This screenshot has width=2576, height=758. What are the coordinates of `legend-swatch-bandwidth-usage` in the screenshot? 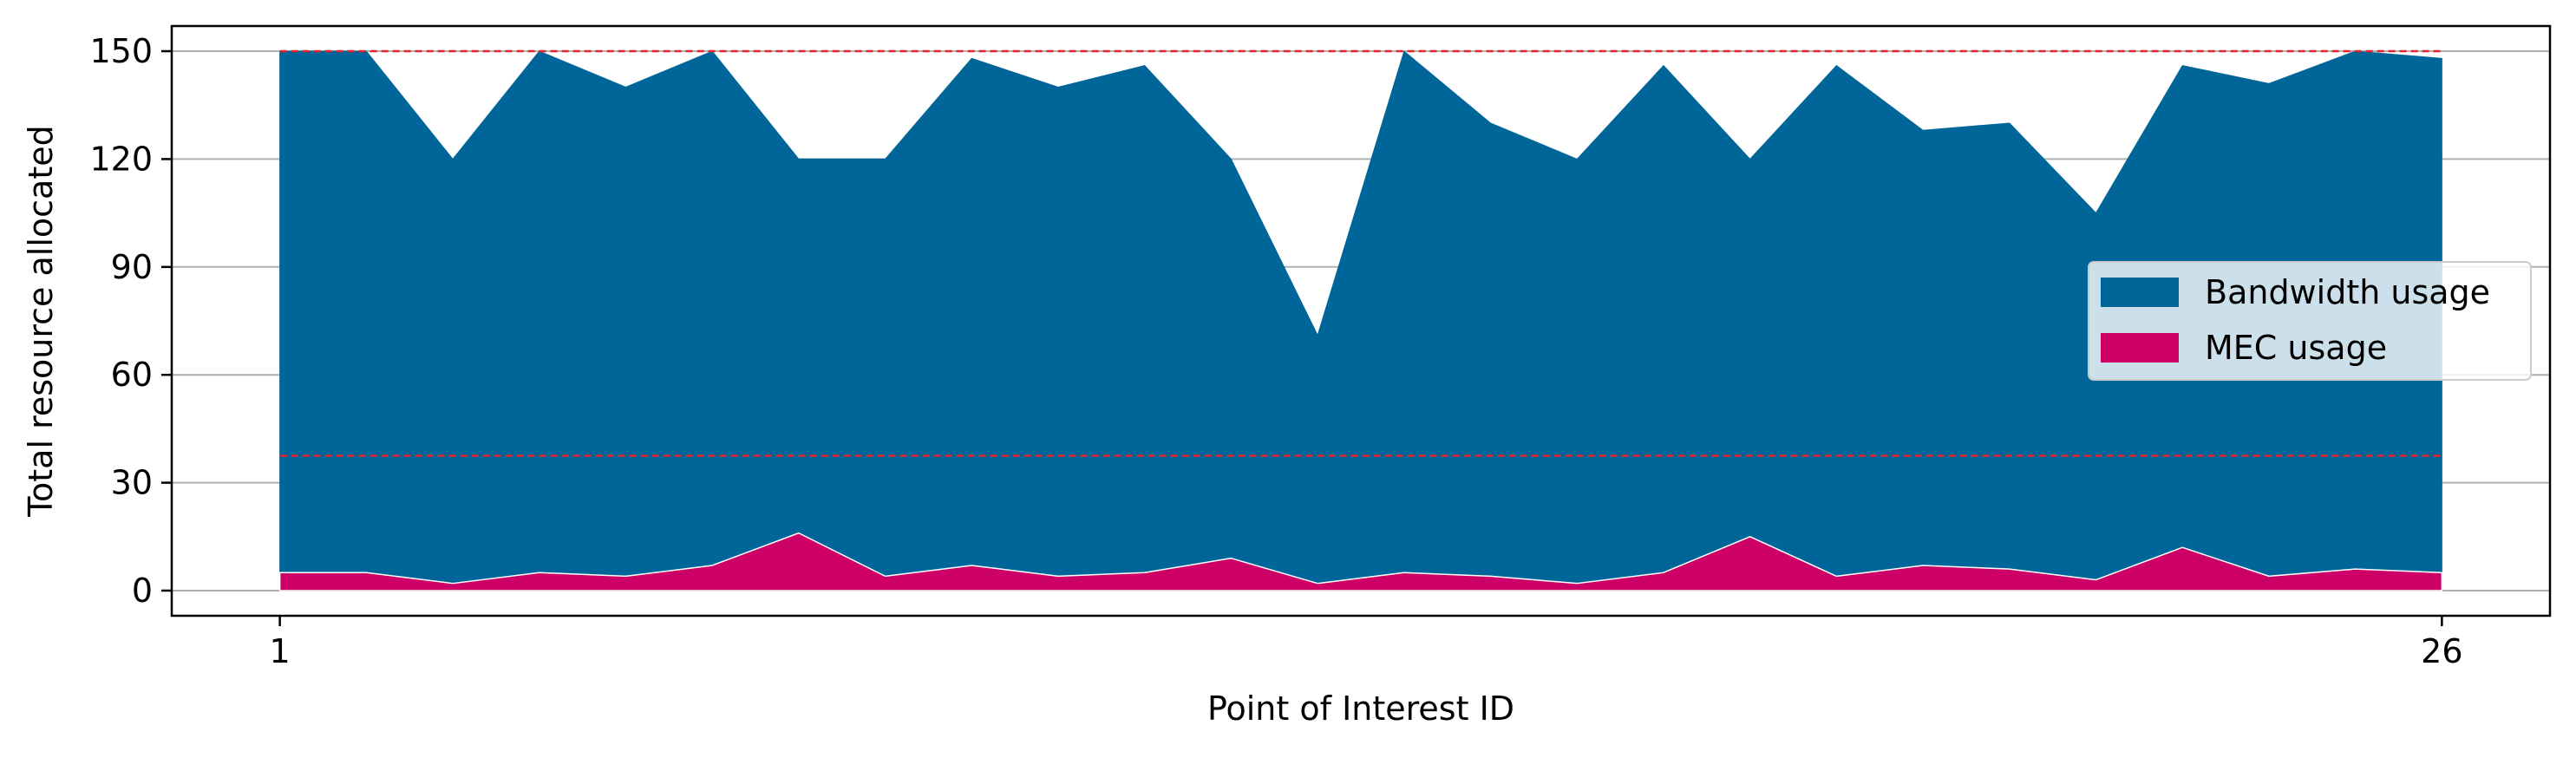 It's located at (2140, 292).